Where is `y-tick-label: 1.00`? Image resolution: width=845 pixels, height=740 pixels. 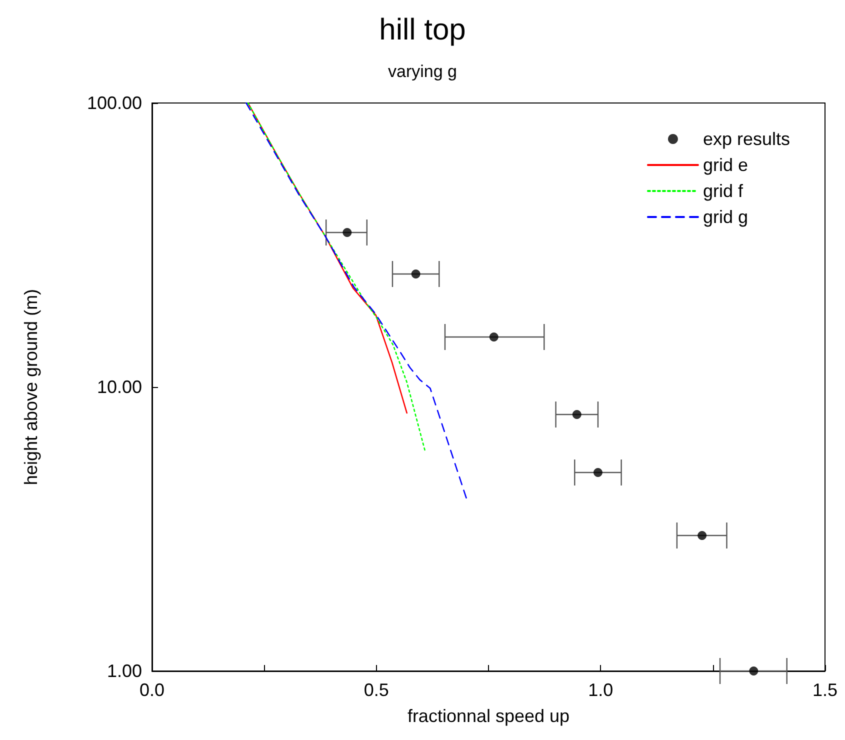
y-tick-label: 1.00 is located at coordinates (124, 671).